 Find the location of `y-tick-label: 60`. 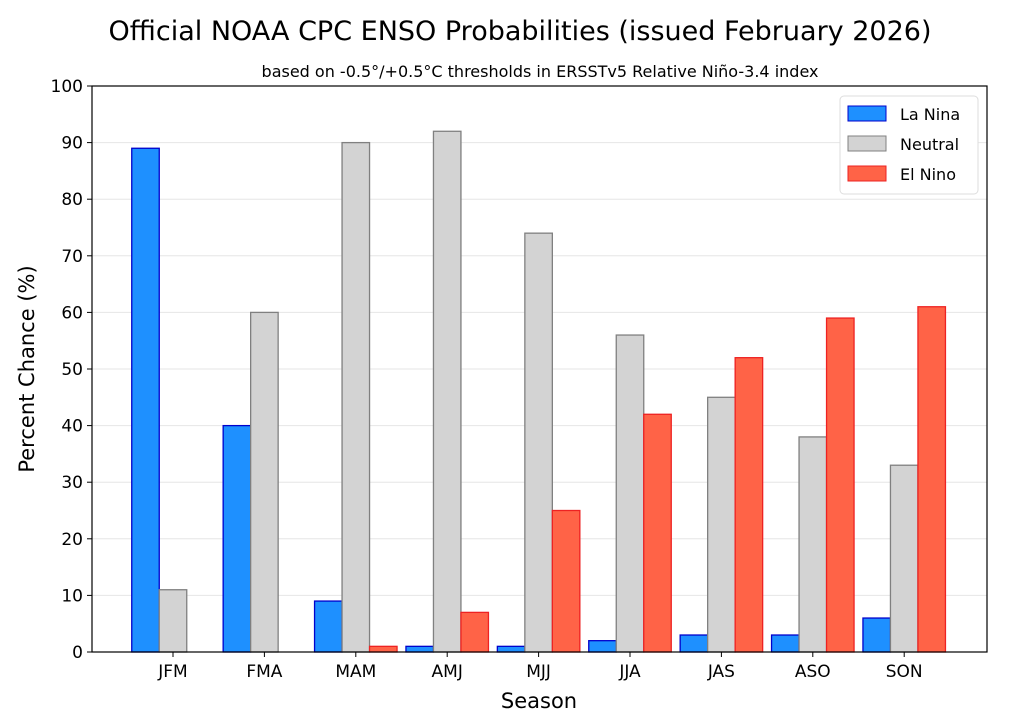

y-tick-label: 60 is located at coordinates (72, 313).